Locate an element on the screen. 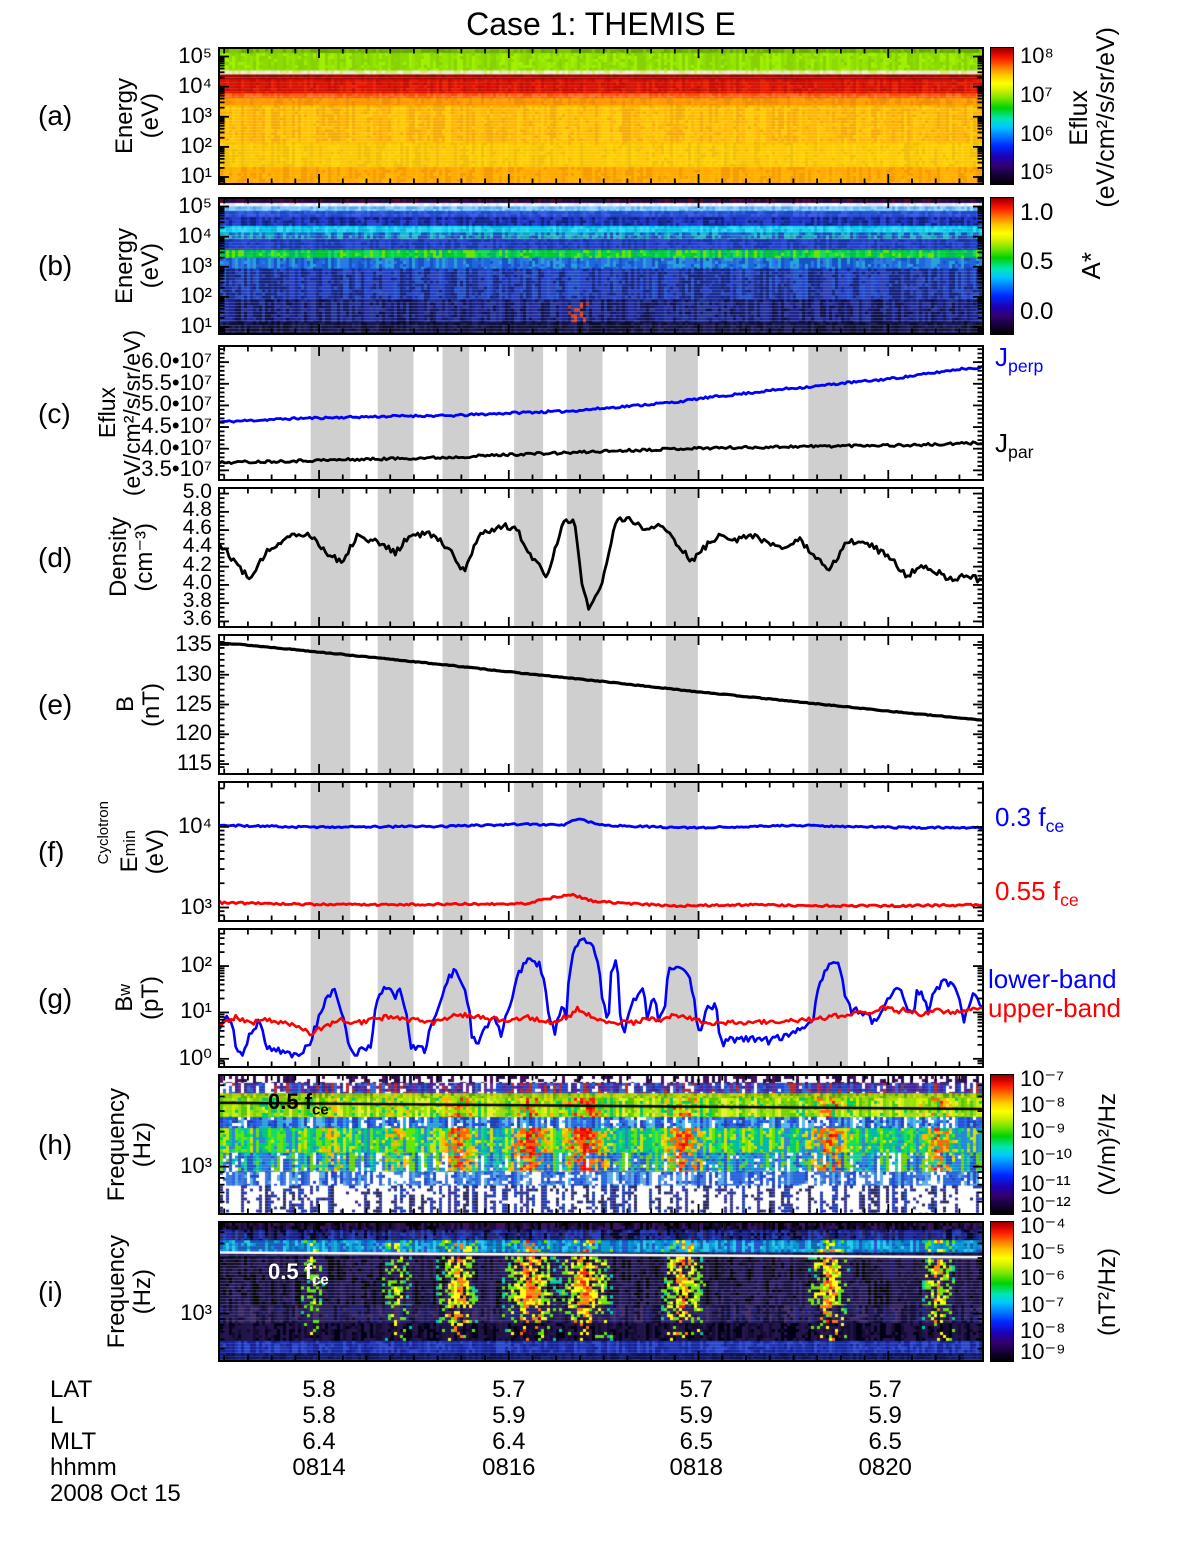 This screenshot has width=1200, height=1553. panel-e-ytick-labels: 135 130 125 120 115 is located at coordinates (175, 703).